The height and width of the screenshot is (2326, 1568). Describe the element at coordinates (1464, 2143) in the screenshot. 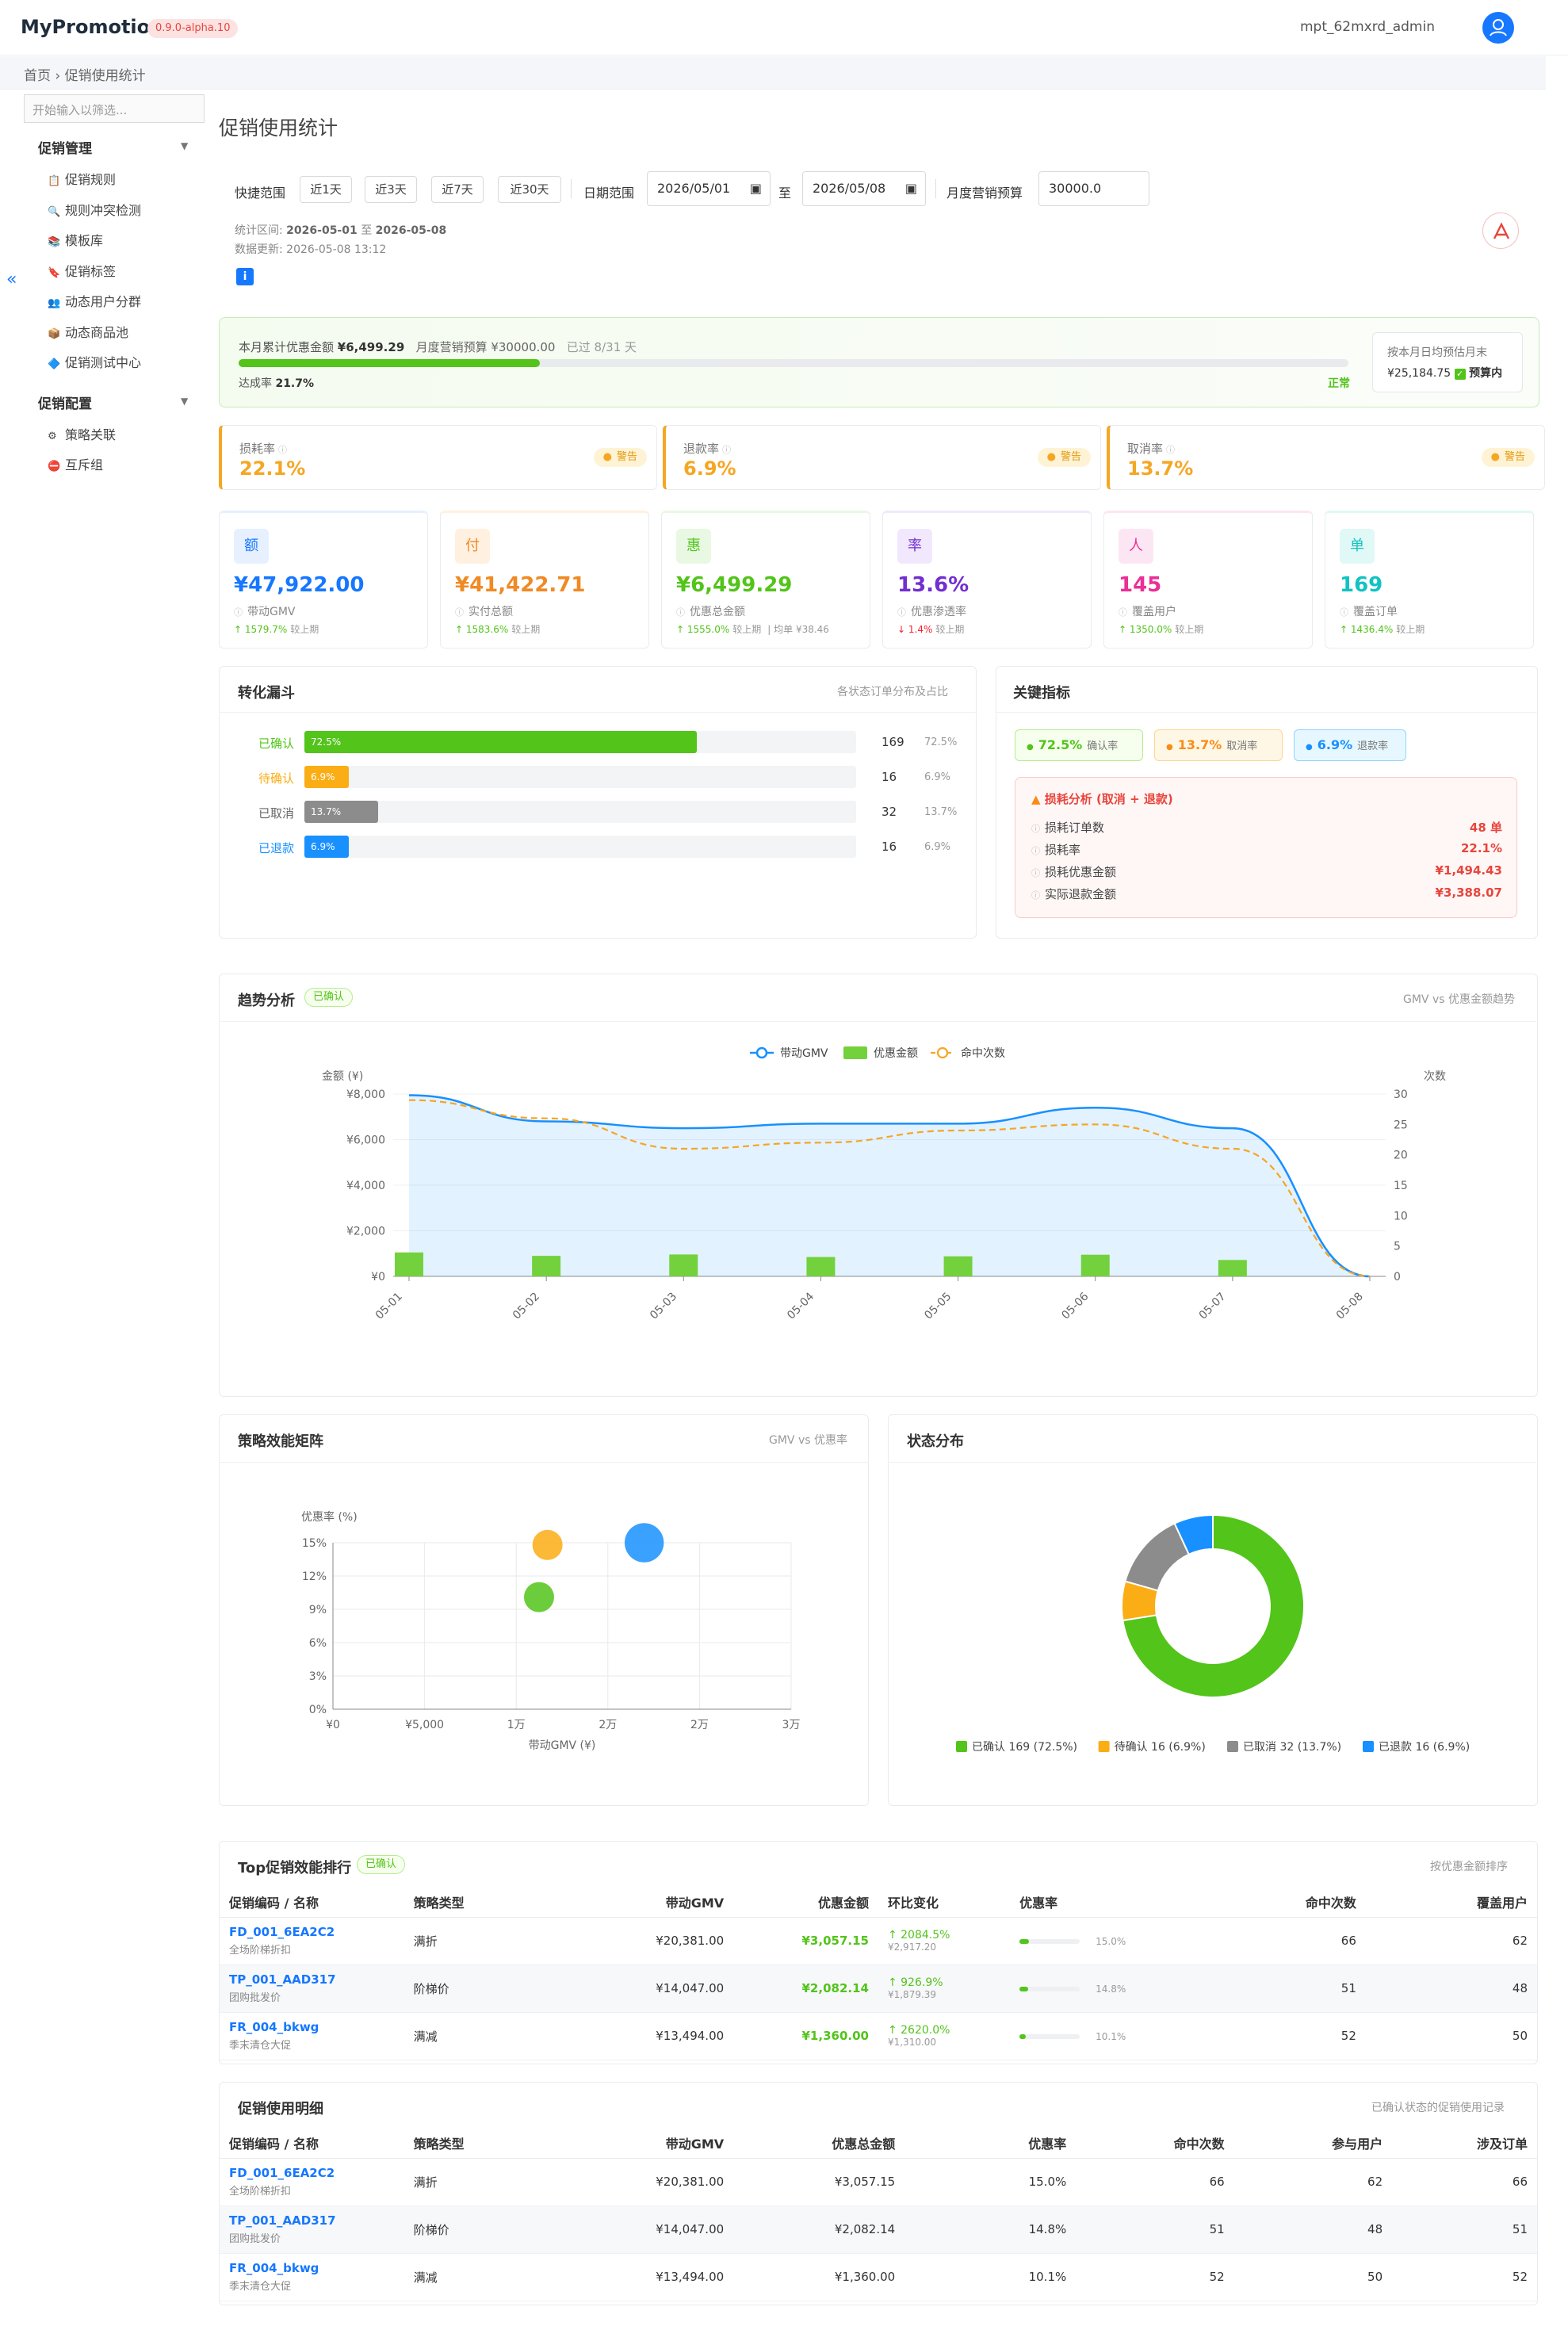

I see `table-header: 涉及订单` at that location.